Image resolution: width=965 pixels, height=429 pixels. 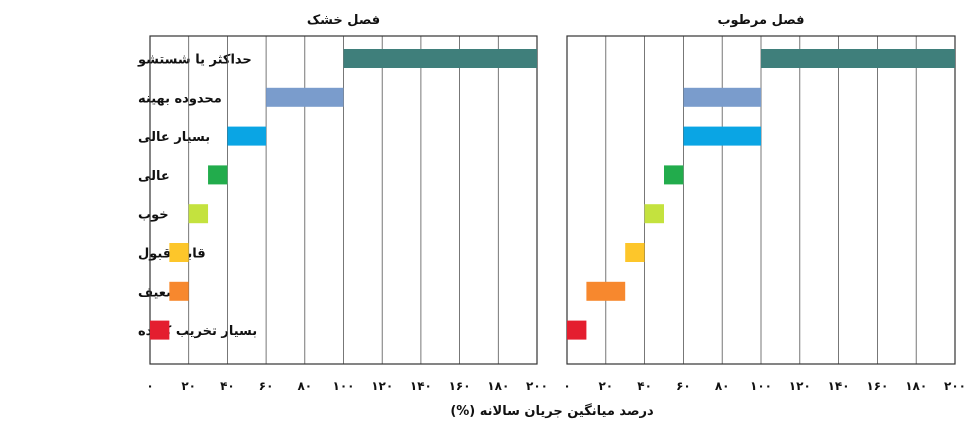 I want to click on category-label: بسیار عالی, so click(x=174, y=137).